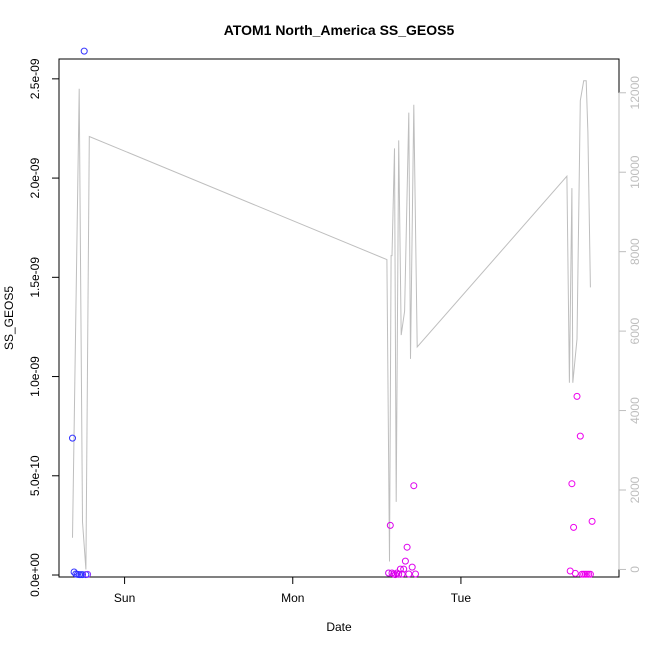 The image size is (650, 650). What do you see at coordinates (35, 475) in the screenshot?
I see `y-tick-label-1: 5.0e-10` at bounding box center [35, 475].